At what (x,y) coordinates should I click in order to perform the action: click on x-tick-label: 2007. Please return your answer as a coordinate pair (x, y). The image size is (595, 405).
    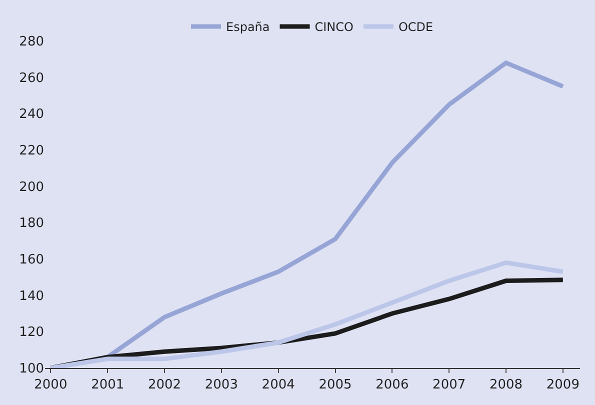
    Looking at the image, I should click on (449, 385).